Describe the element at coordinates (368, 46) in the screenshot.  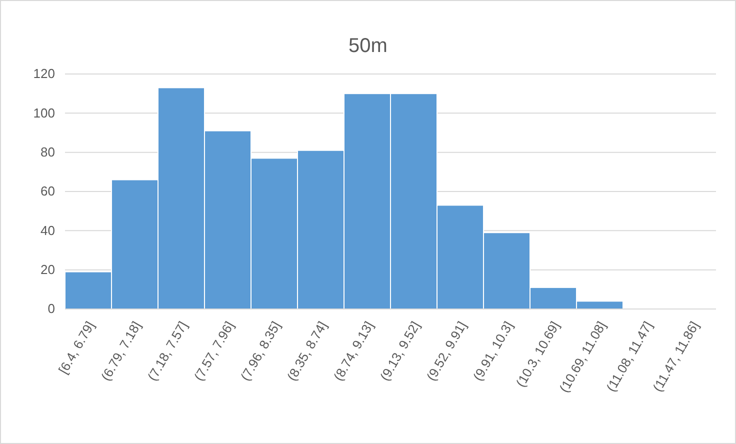
I see `chart-title: 50m` at that location.